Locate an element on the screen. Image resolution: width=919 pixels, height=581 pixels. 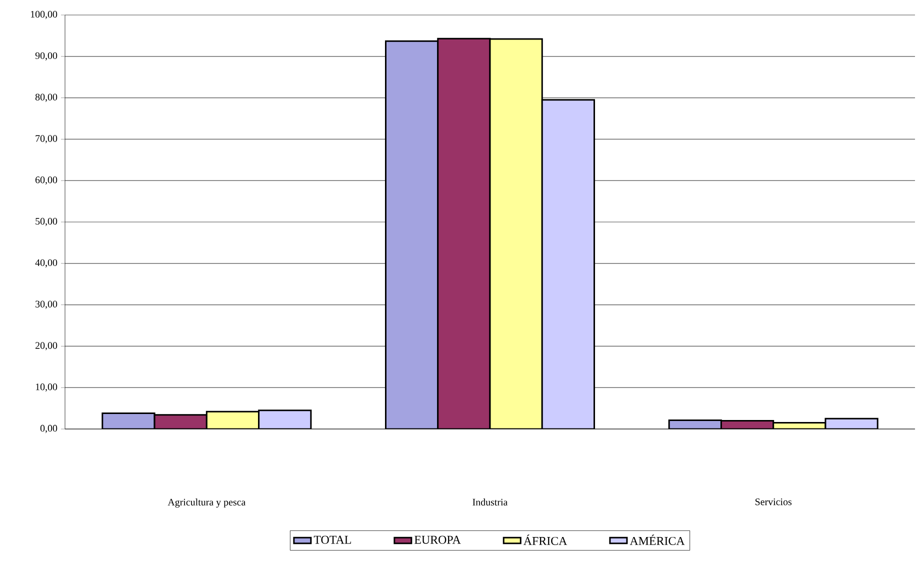
y-tick-label: 10,00 is located at coordinates (47, 388).